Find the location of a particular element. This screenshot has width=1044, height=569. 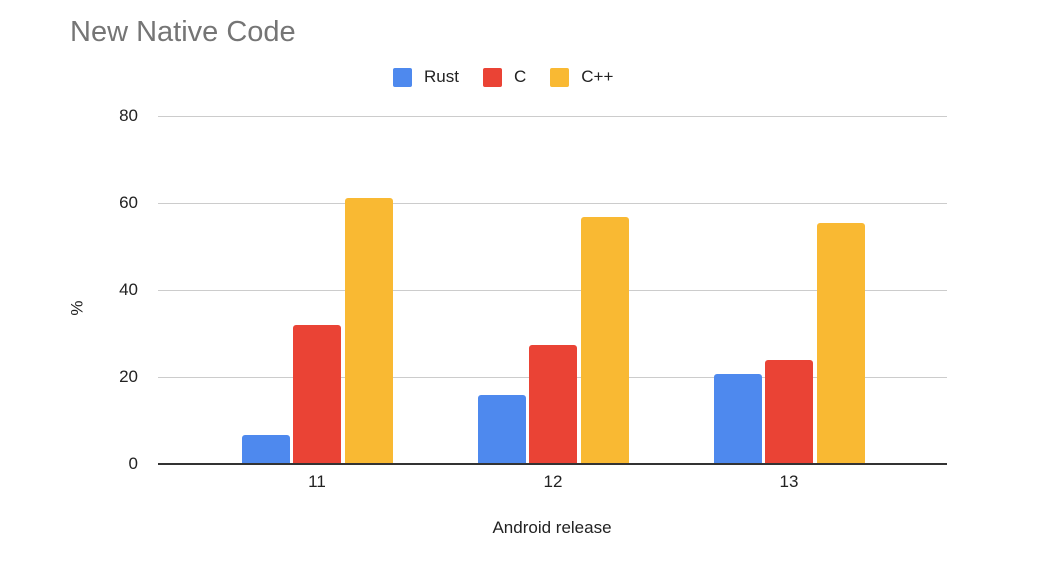

legend: Rust C C++ is located at coordinates (515, 77).